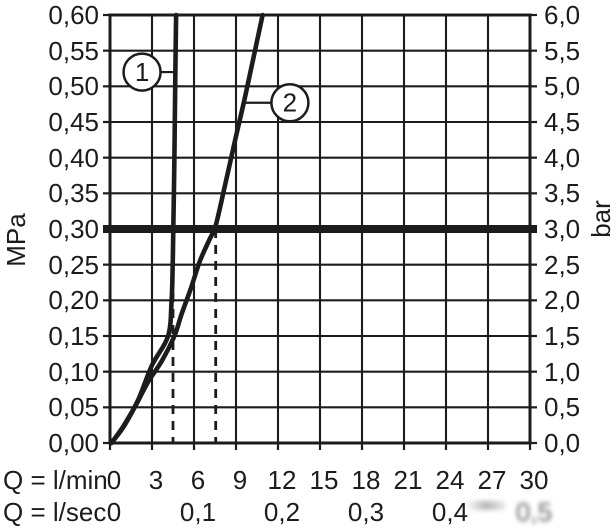 The height and width of the screenshot is (531, 616). What do you see at coordinates (73, 443) in the screenshot?
I see `y-axis-left-tick-label: 0,00` at bounding box center [73, 443].